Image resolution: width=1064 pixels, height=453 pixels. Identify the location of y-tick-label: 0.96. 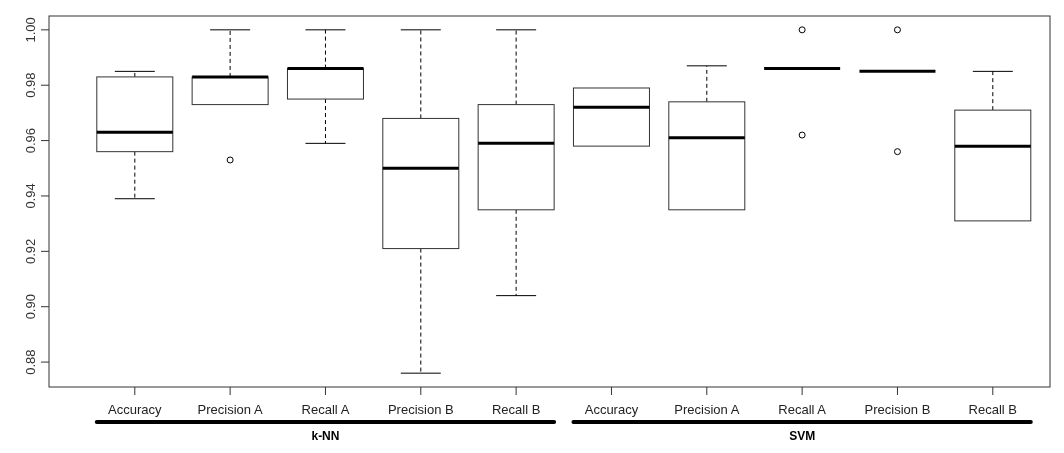
(30, 140).